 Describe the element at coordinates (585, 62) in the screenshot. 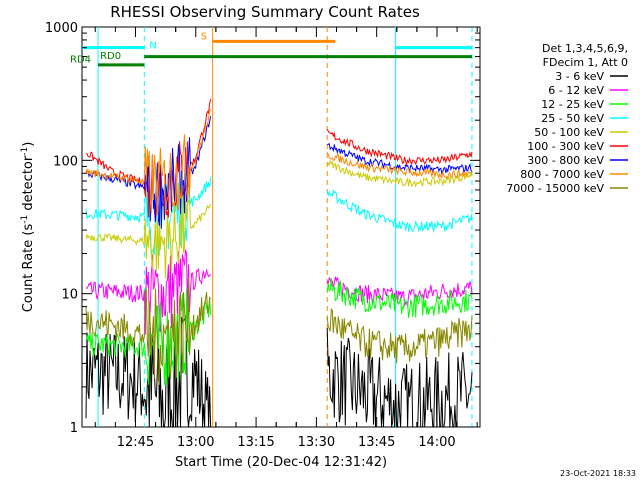

I see `legend-header-2: FDecim 1, Att 0` at that location.